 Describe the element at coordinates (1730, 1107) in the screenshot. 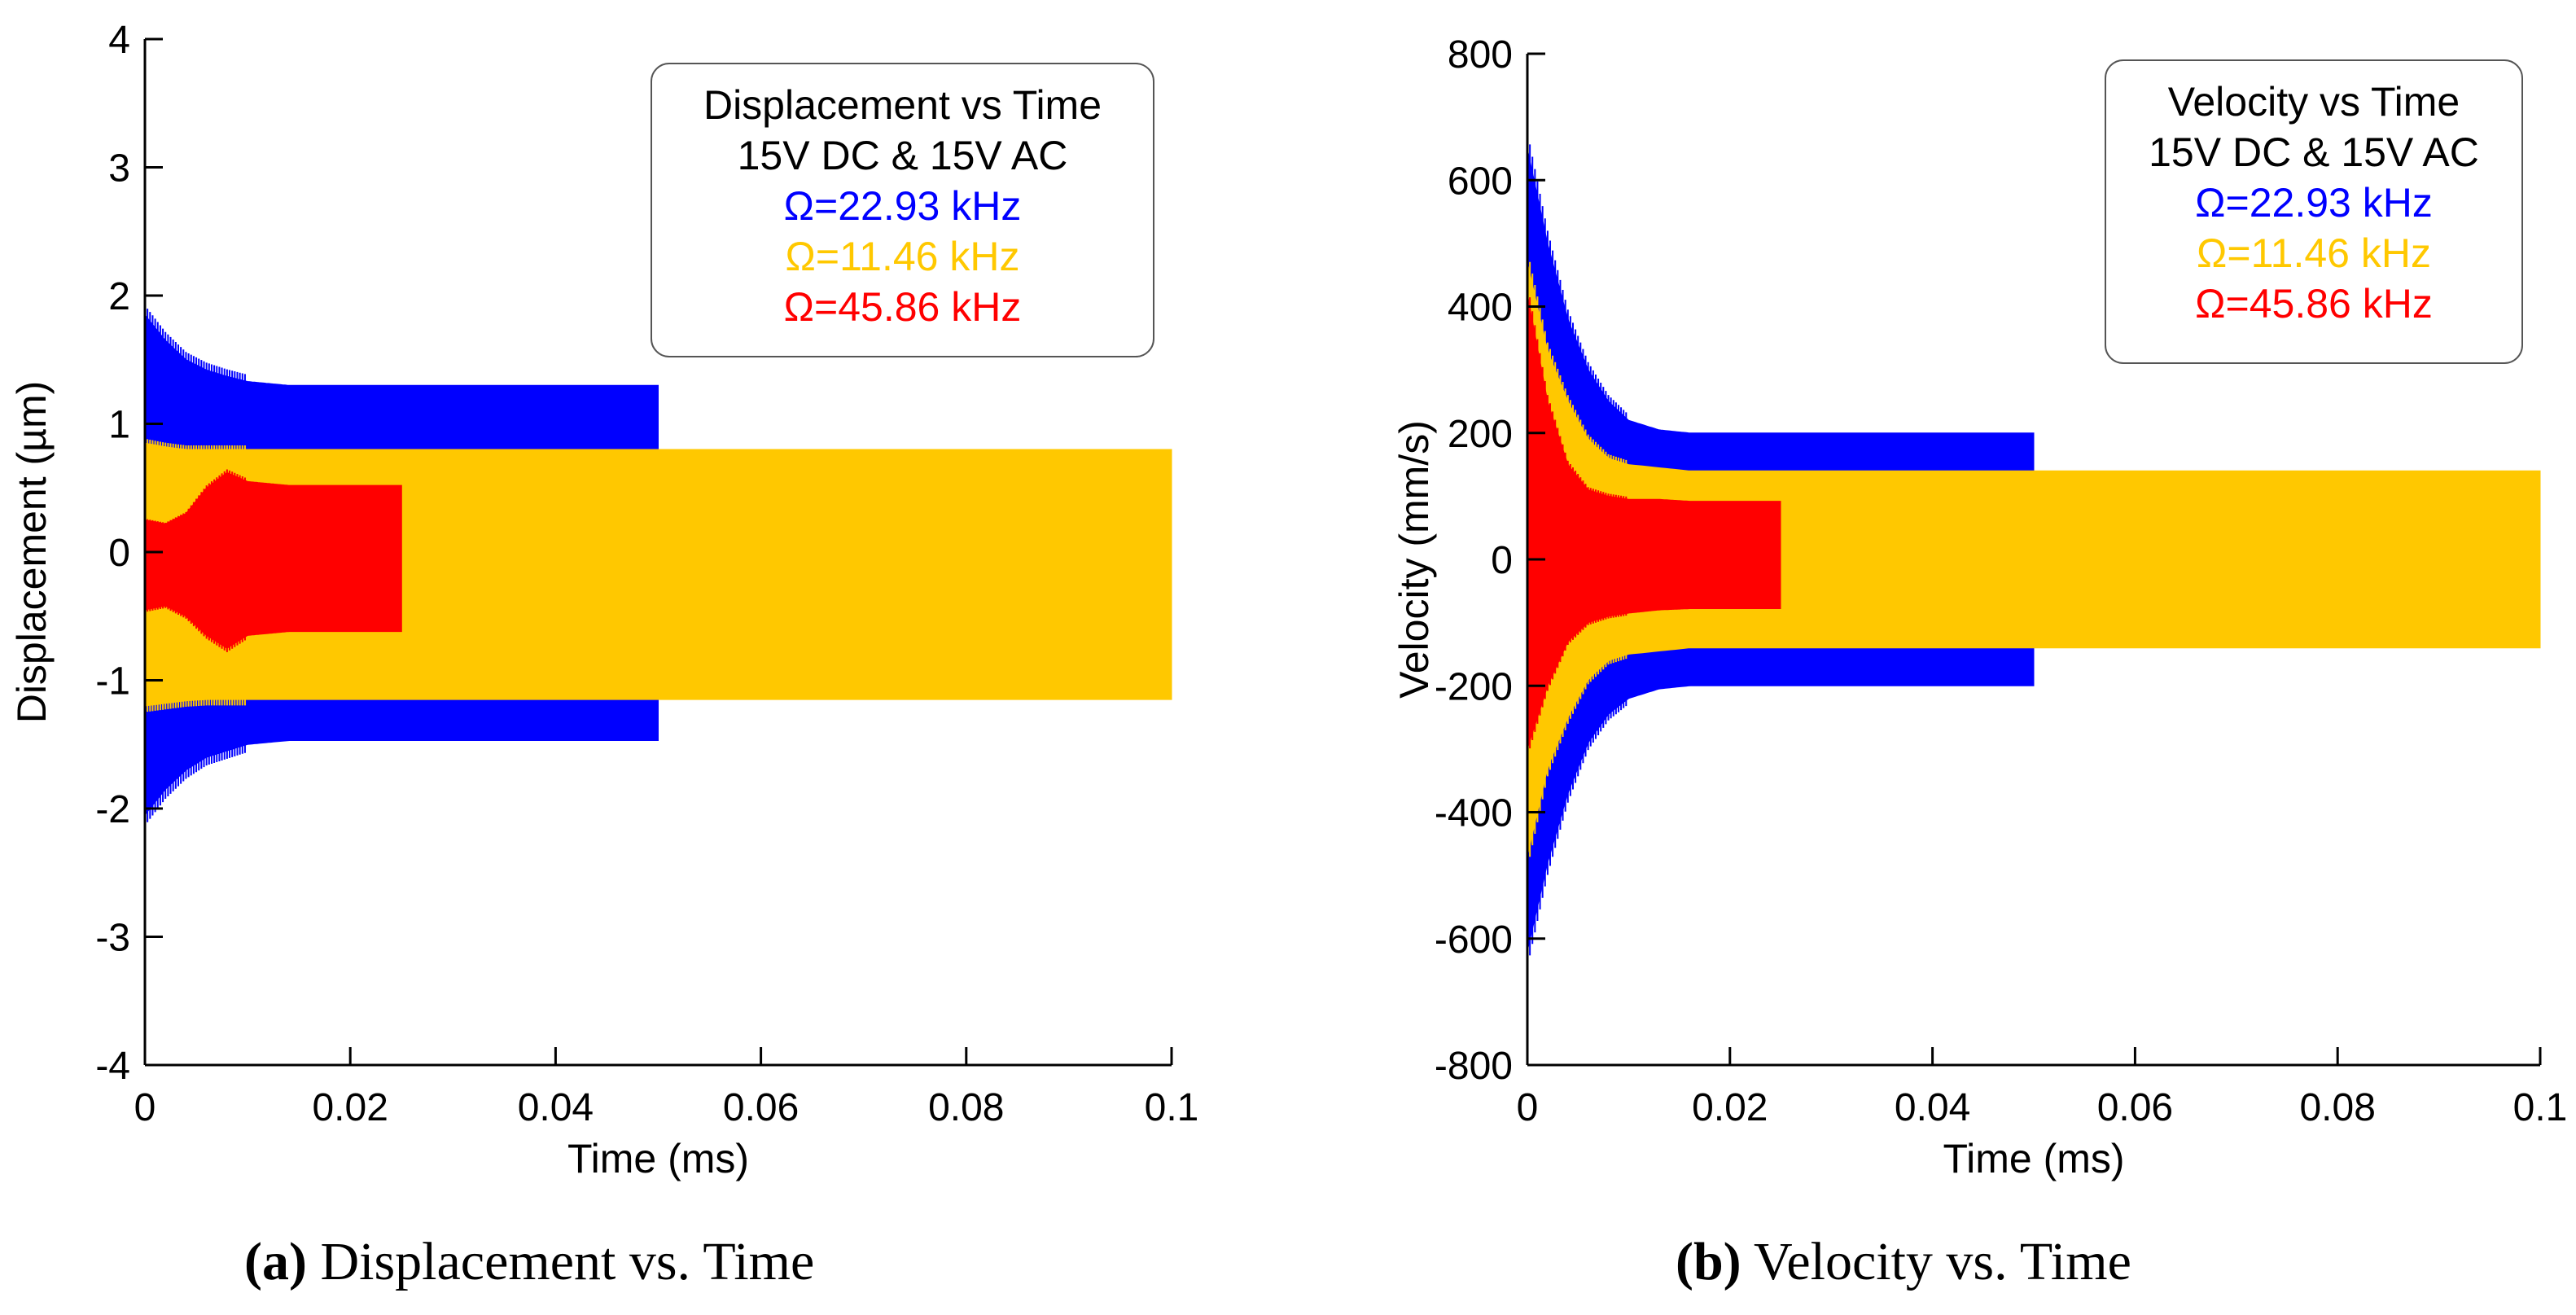

I see `panel-b-x-tick-label: 0.02` at that location.